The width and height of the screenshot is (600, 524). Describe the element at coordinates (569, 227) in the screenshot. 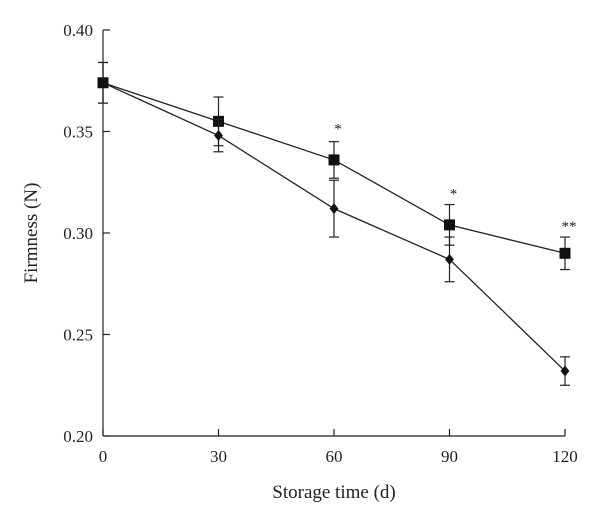

I see `significance-marker: **` at that location.